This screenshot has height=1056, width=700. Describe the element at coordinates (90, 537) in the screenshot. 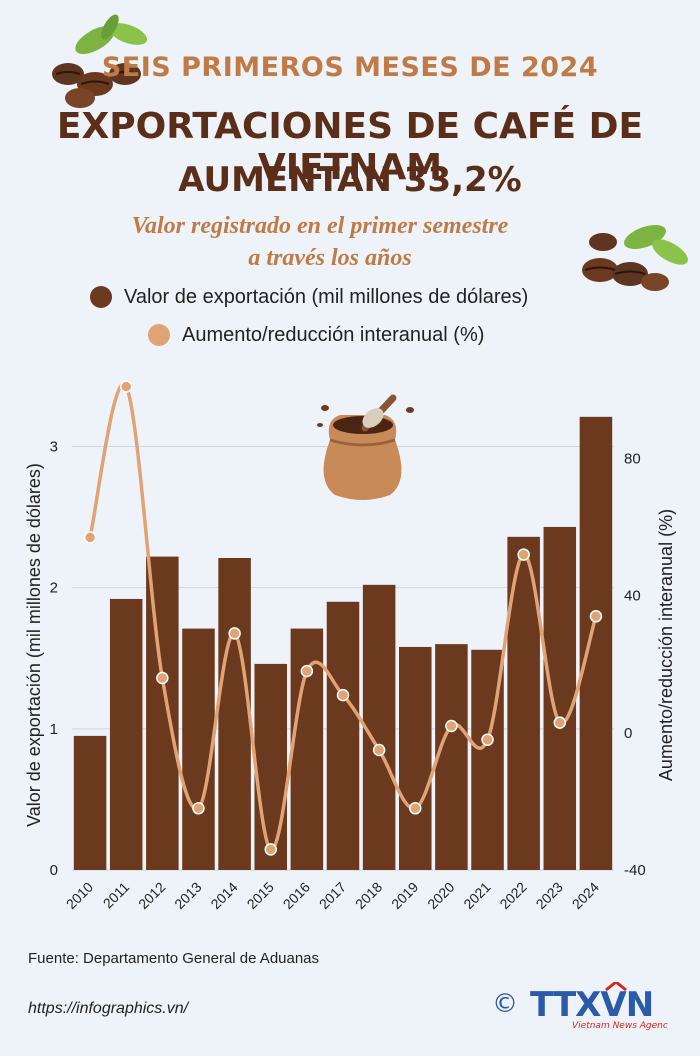

I see `line-point-2010` at that location.